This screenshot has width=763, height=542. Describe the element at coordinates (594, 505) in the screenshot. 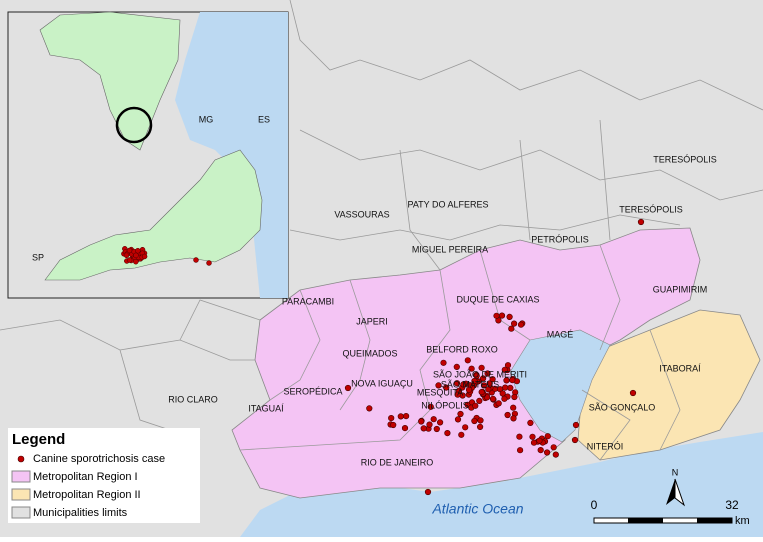

I see `scale-start: 0` at that location.